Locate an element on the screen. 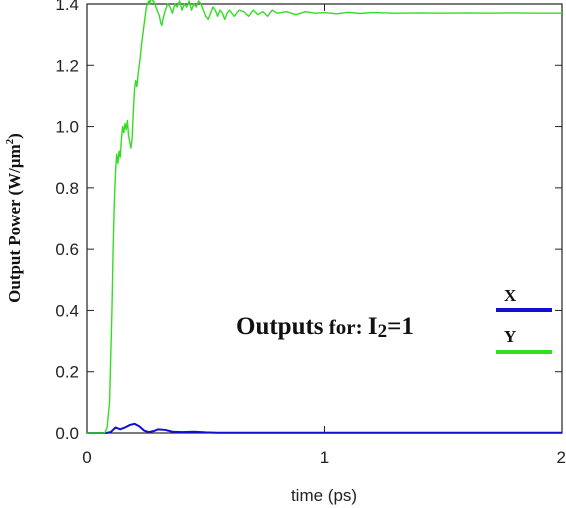  y-axis-title-superscript: 2 is located at coordinates (10, 141).